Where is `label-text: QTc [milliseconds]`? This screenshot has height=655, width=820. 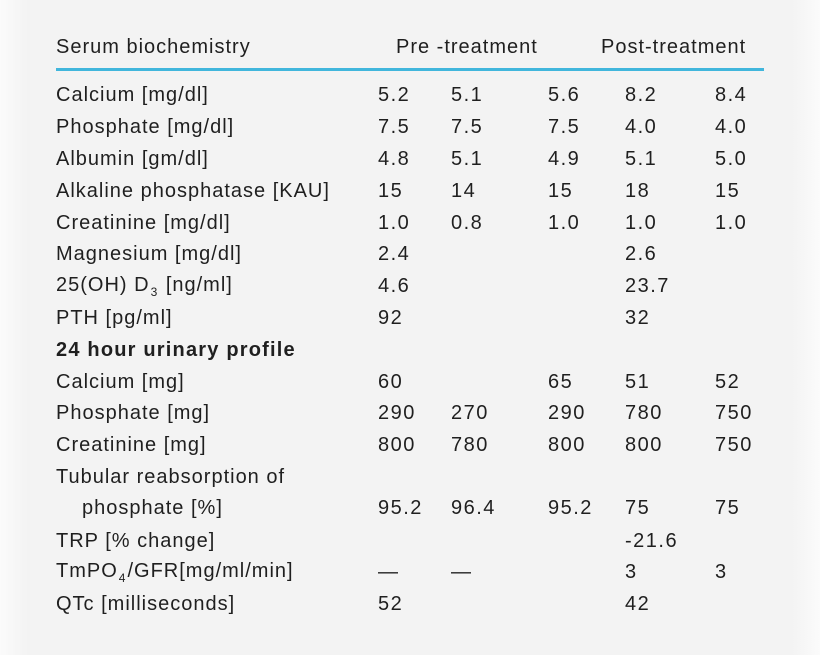 label-text: QTc [milliseconds] is located at coordinates (146, 604).